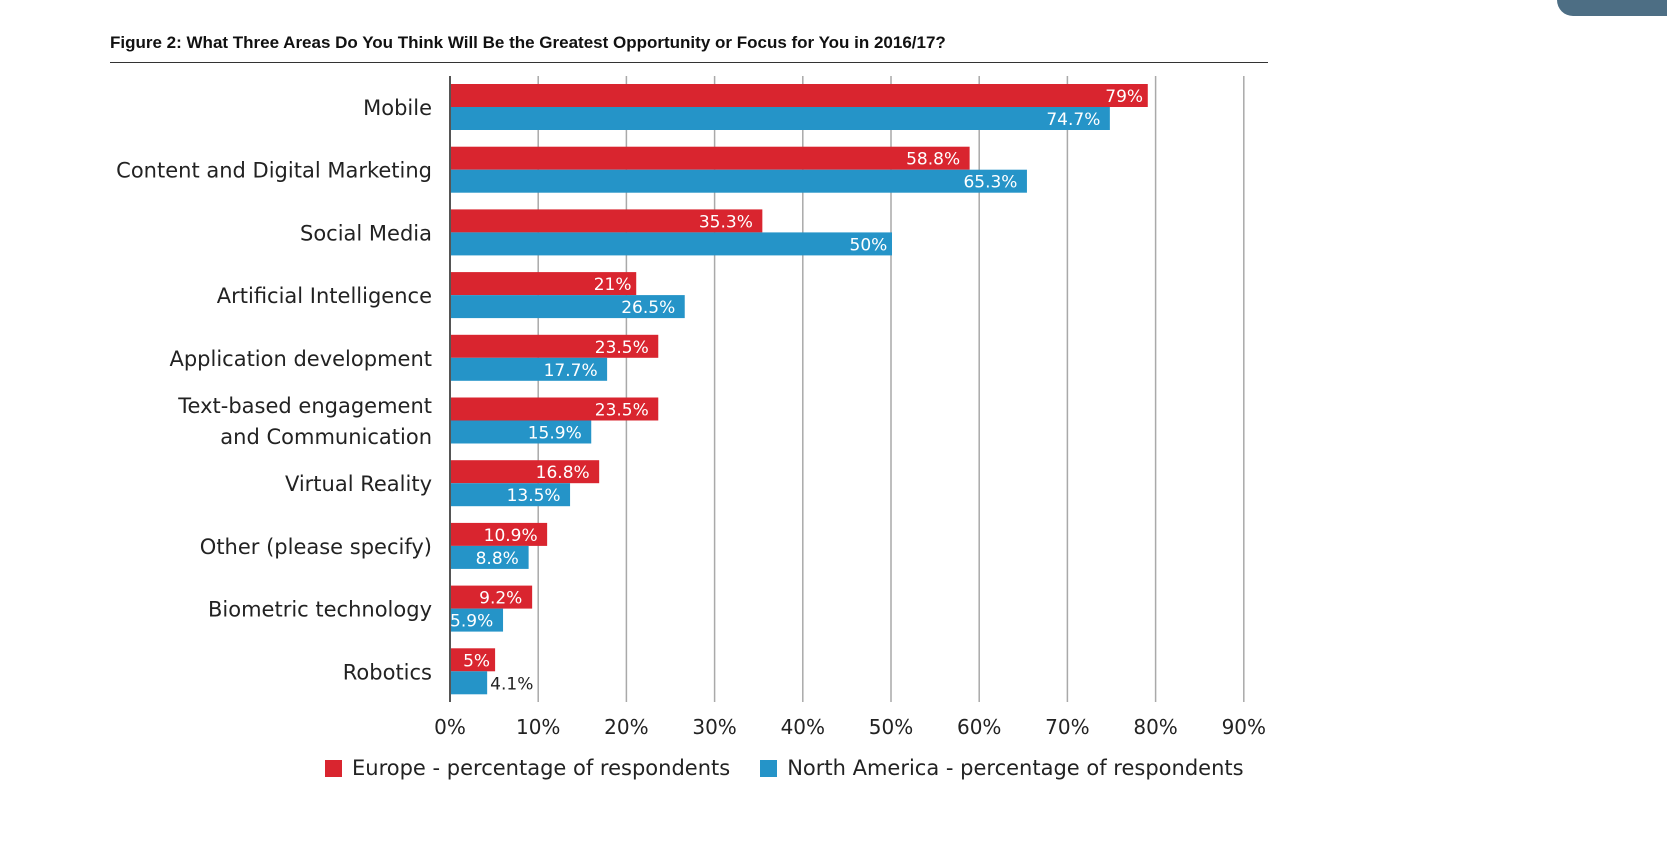 The image size is (1667, 860). What do you see at coordinates (538, 727) in the screenshot?
I see `x-tick-label: 10%` at bounding box center [538, 727].